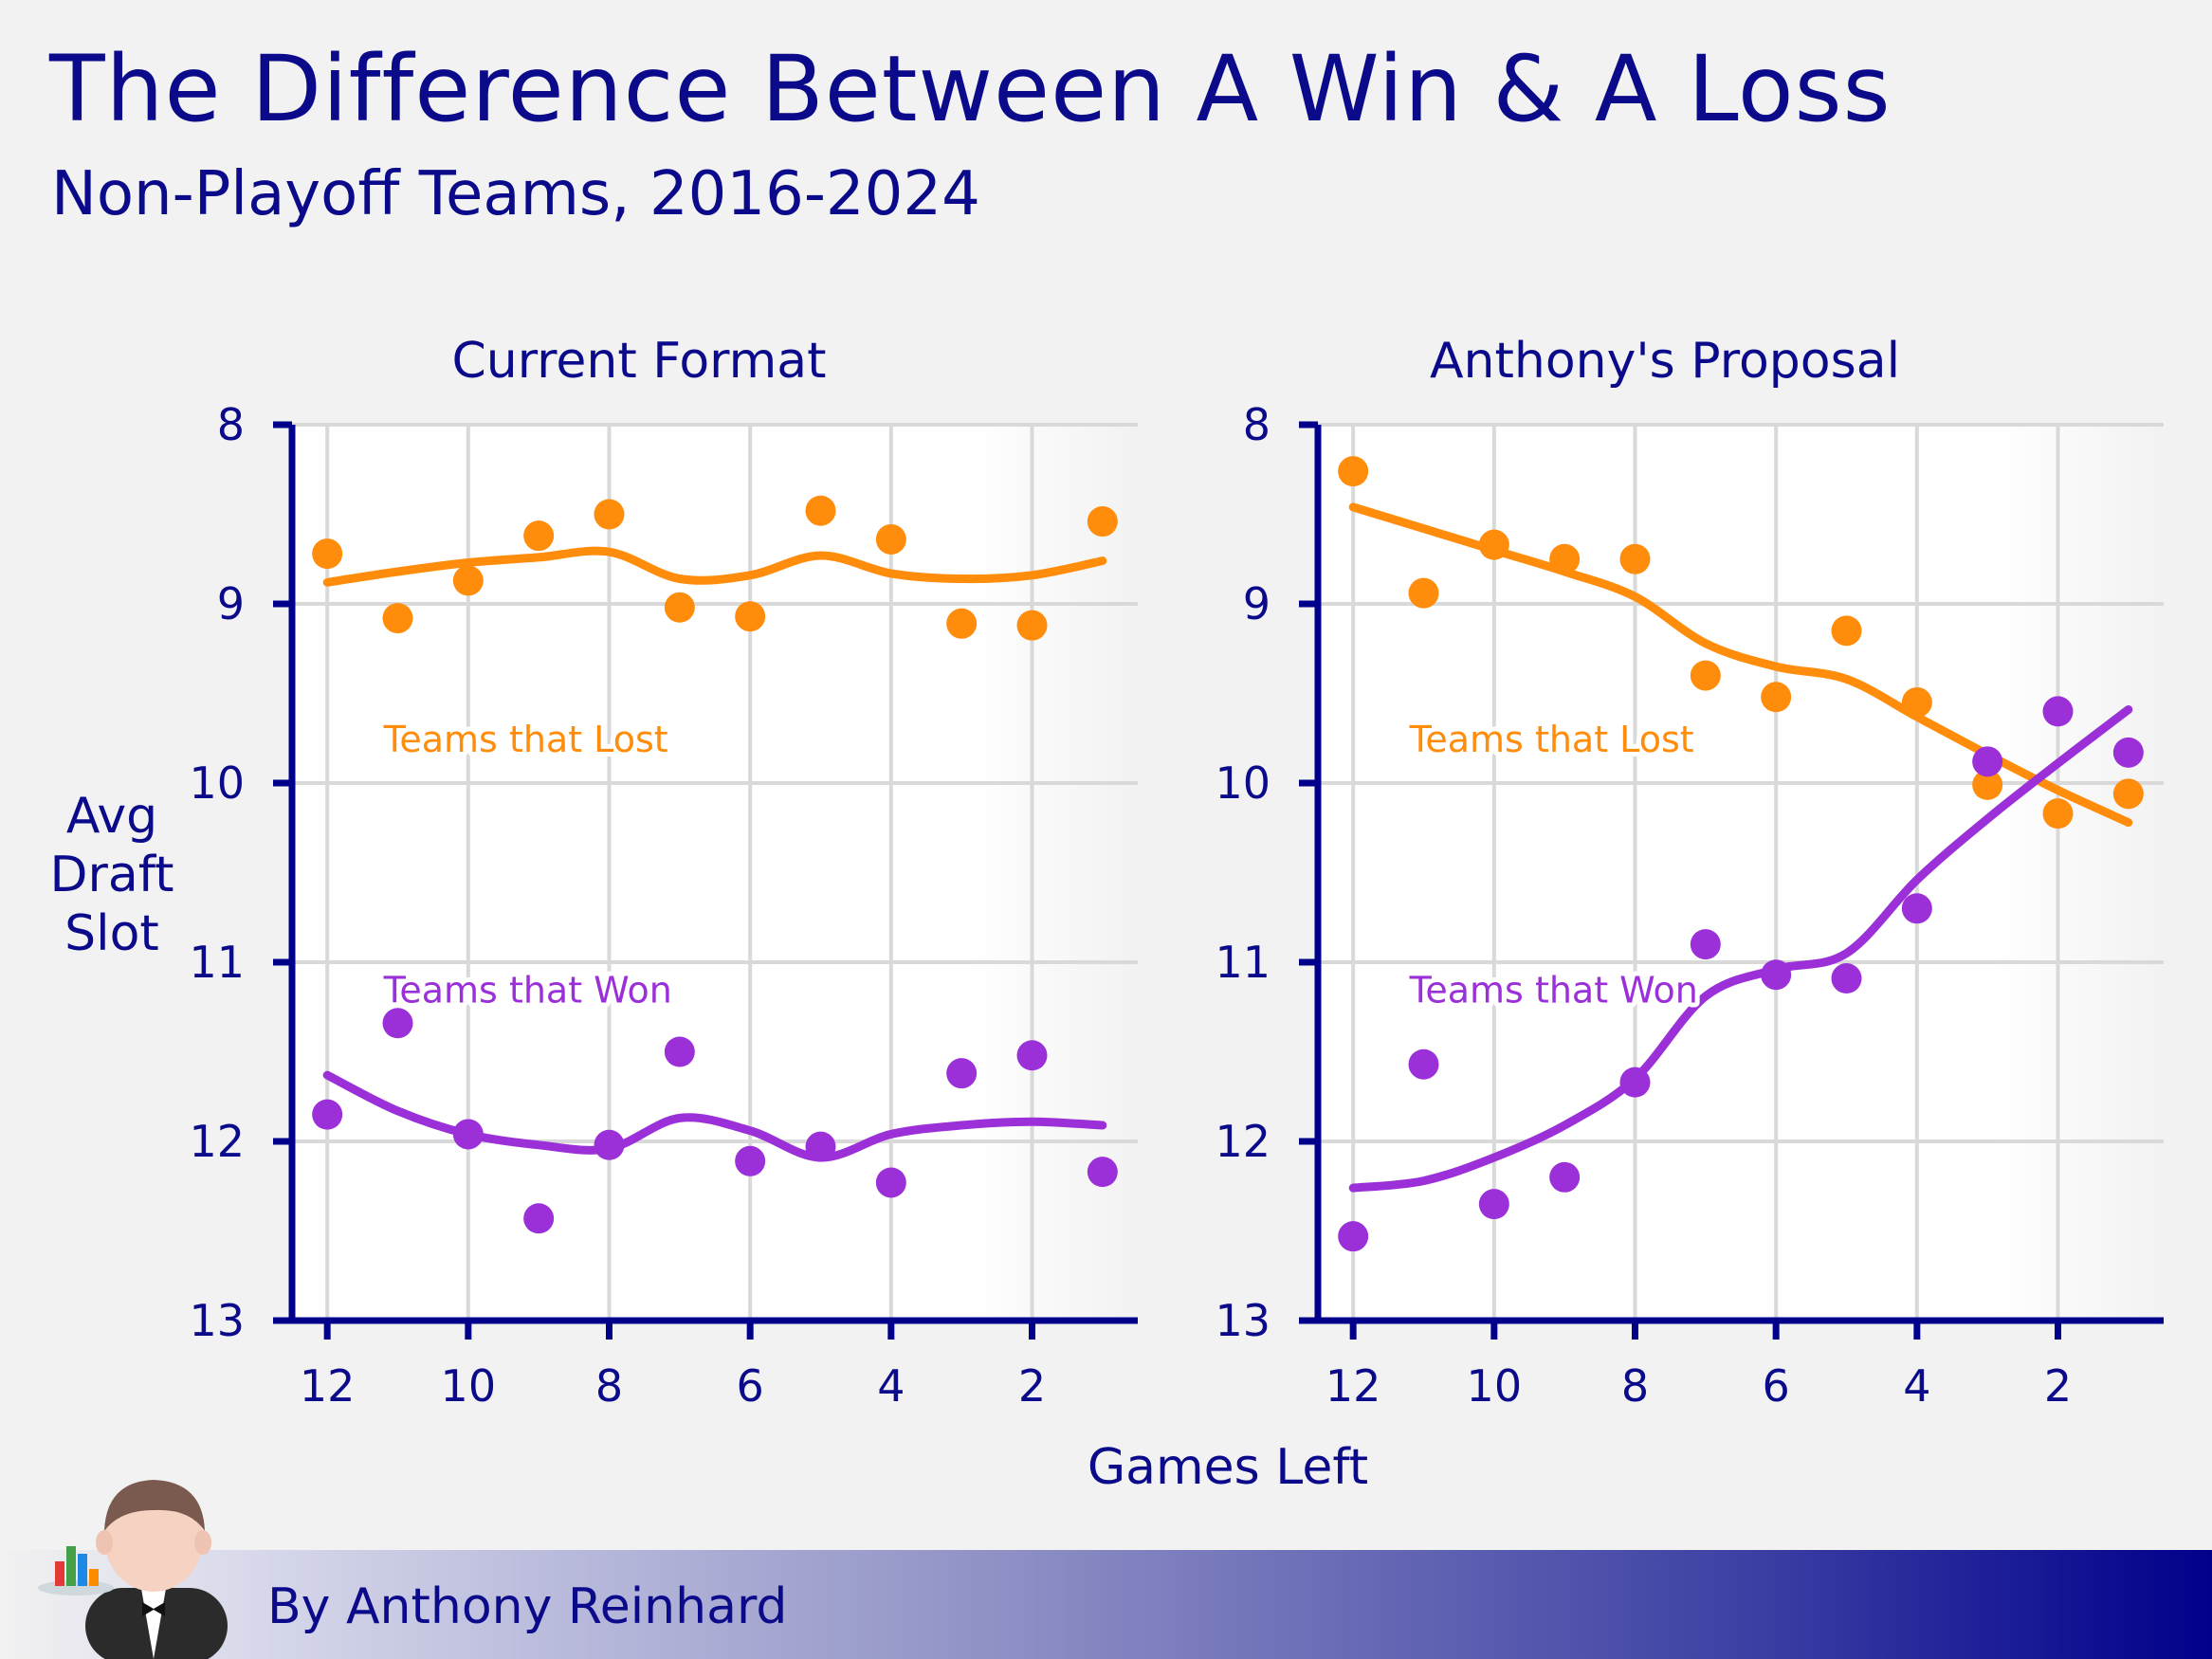 The width and height of the screenshot is (2212, 1659). Describe the element at coordinates (1106, 1604) in the screenshot. I see `footer-band` at that location.